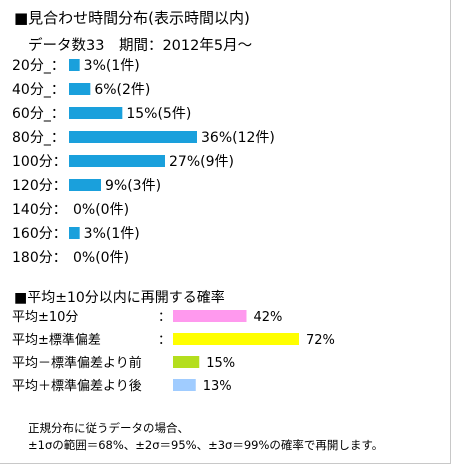  Describe the element at coordinates (39, 234) in the screenshot. I see `distribution-category-label: 160分：` at that location.